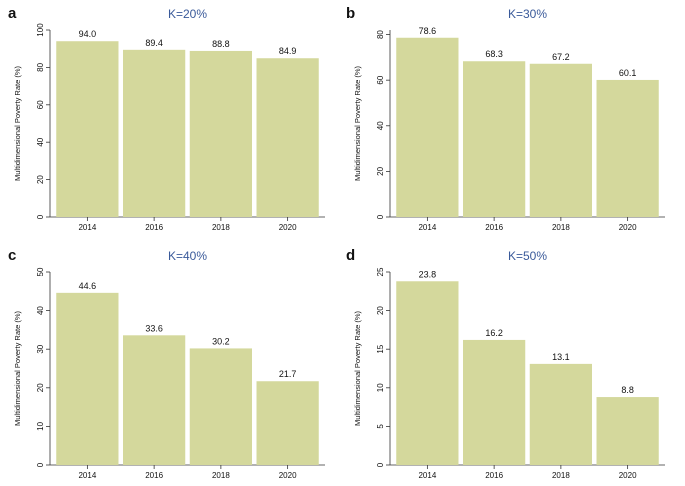  What do you see at coordinates (527, 256) in the screenshot?
I see `chart-title: K=50%` at bounding box center [527, 256].